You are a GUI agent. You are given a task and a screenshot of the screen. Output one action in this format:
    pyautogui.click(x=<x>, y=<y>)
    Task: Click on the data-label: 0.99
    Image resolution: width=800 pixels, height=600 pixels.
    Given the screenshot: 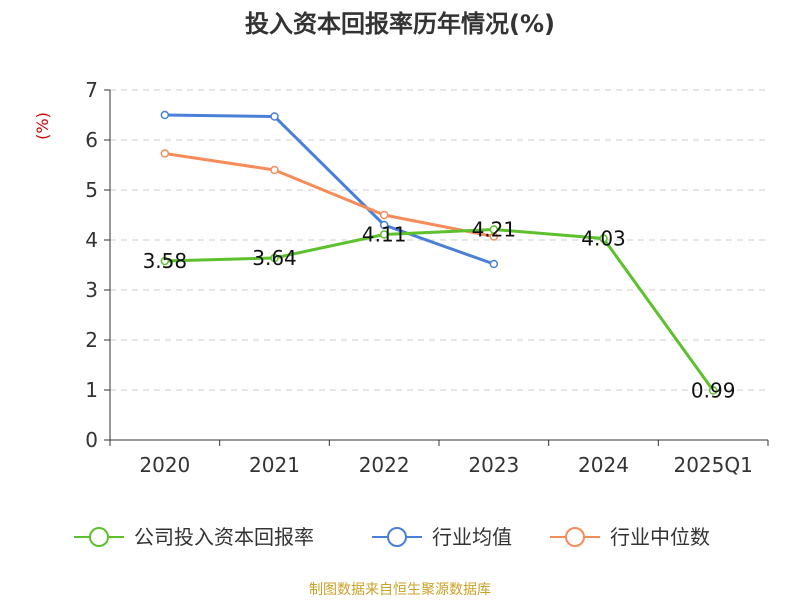 What is the action you would take?
    pyautogui.click(x=713, y=391)
    